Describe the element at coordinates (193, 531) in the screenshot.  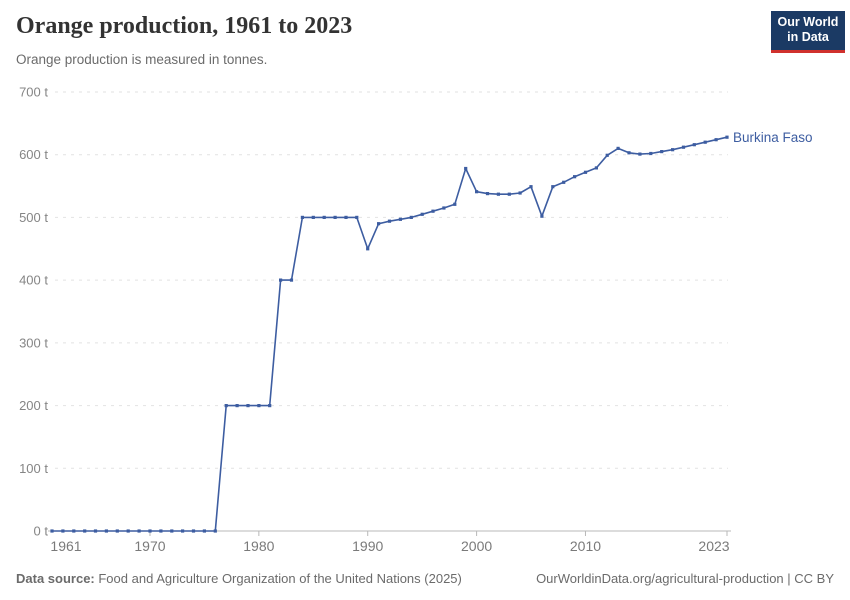
I see `data-point-1974` at that location.